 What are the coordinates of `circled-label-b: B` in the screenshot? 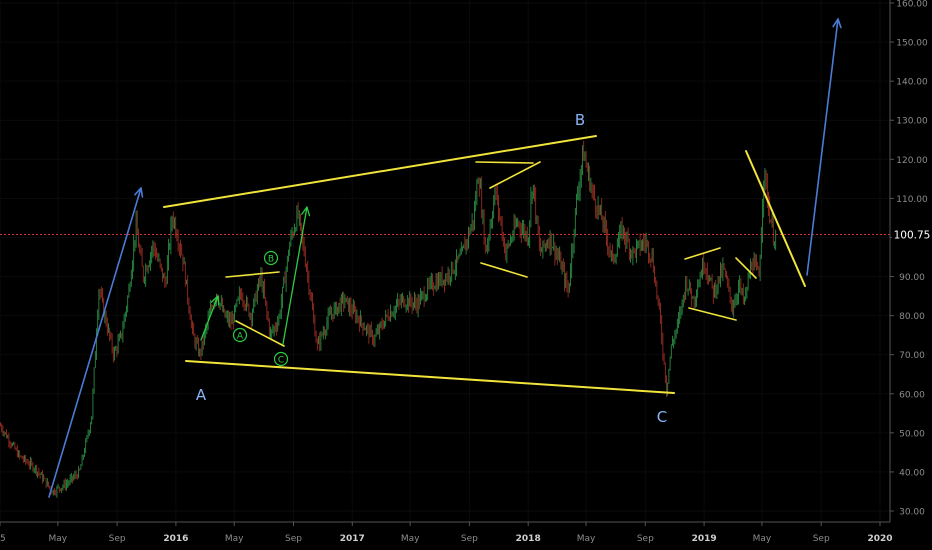 It's located at (271, 258).